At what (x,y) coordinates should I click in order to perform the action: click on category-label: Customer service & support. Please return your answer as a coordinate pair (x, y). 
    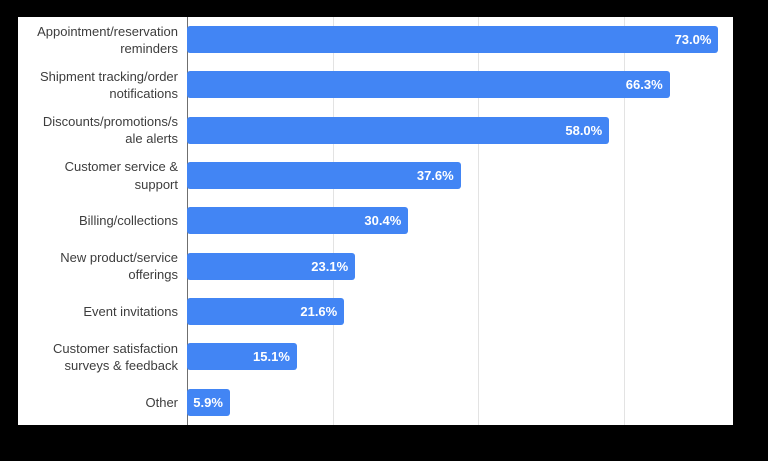
    Looking at the image, I should click on (121, 175).